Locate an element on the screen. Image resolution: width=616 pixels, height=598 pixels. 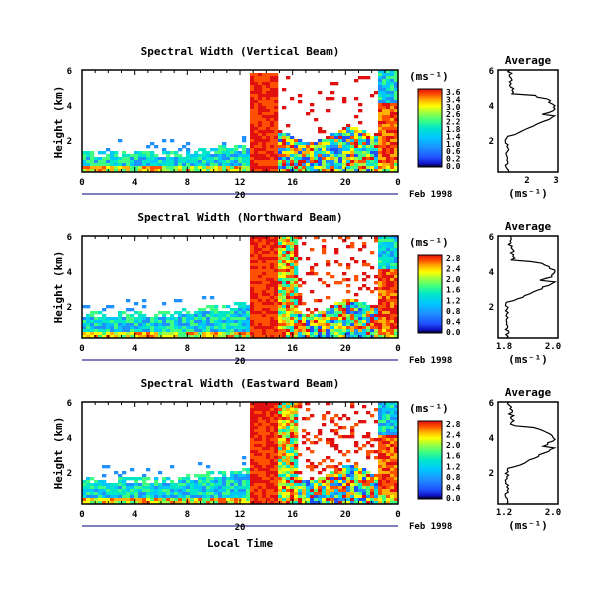
date-tick-label: 20 is located at coordinates (240, 528).